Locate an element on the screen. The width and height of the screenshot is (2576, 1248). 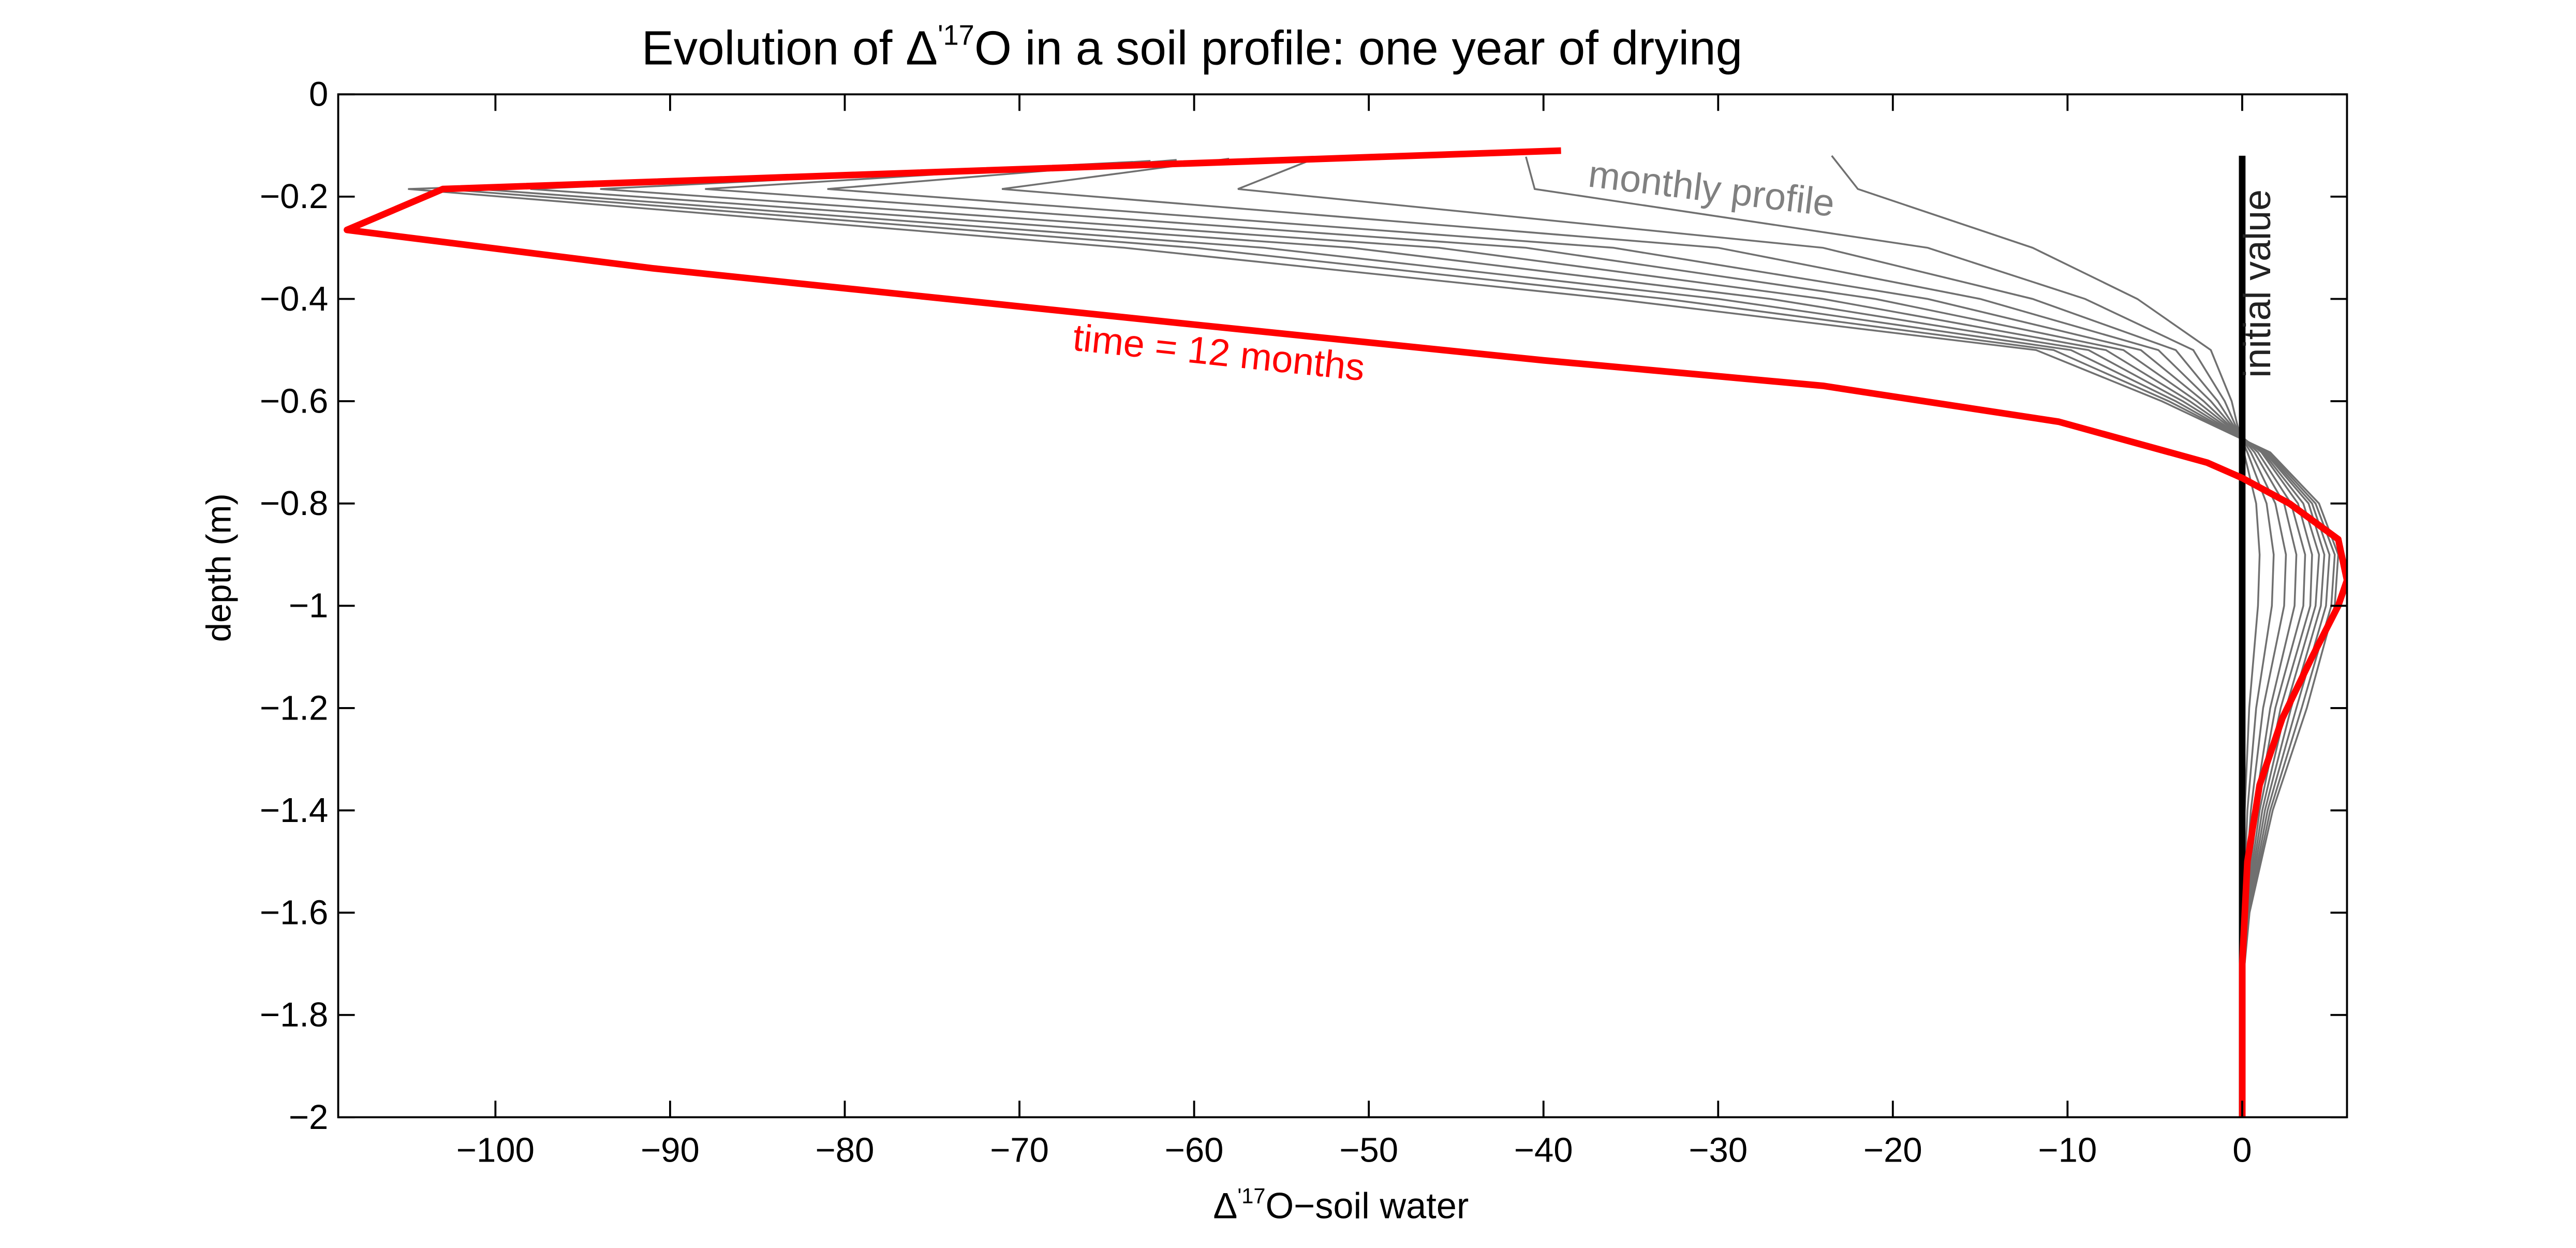
y-tick-label: −1.6 is located at coordinates (294, 912).